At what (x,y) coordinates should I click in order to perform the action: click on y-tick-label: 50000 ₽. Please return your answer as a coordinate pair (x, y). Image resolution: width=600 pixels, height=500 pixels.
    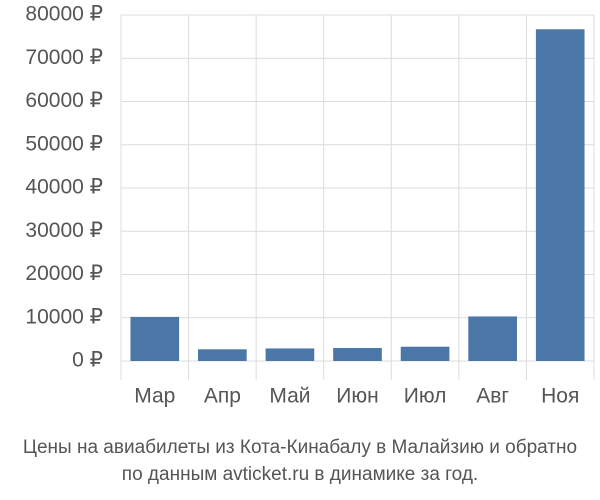
    Looking at the image, I should click on (64, 143).